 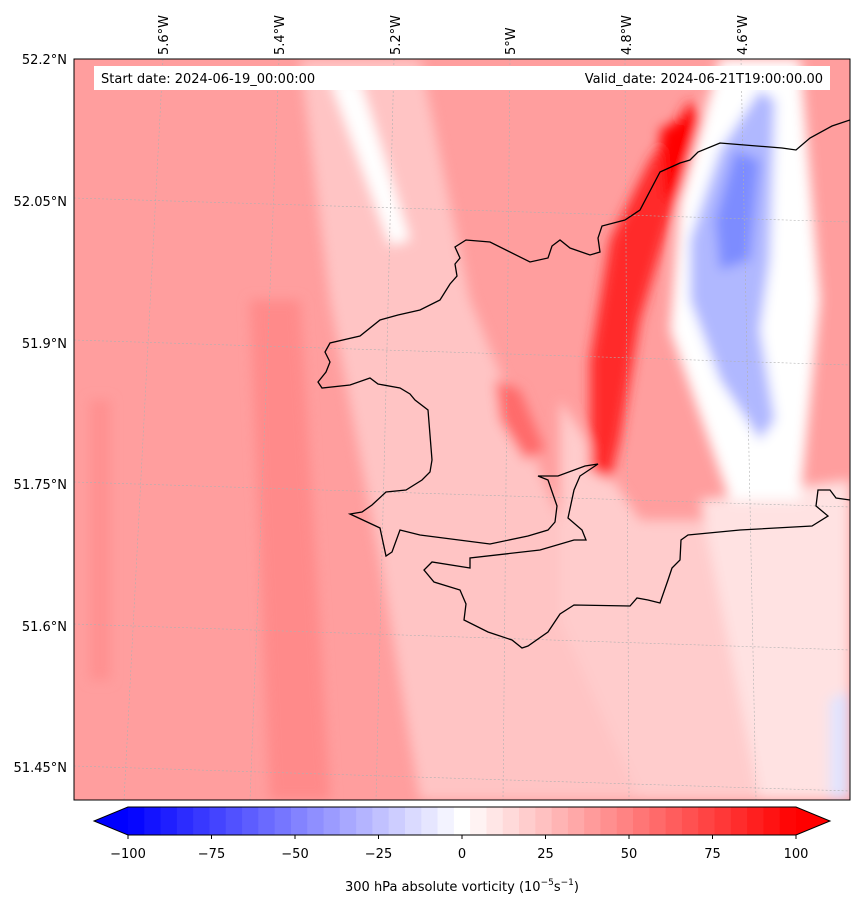 What do you see at coordinates (462, 854) in the screenshot?
I see `cb-tick-label: 0` at bounding box center [462, 854].